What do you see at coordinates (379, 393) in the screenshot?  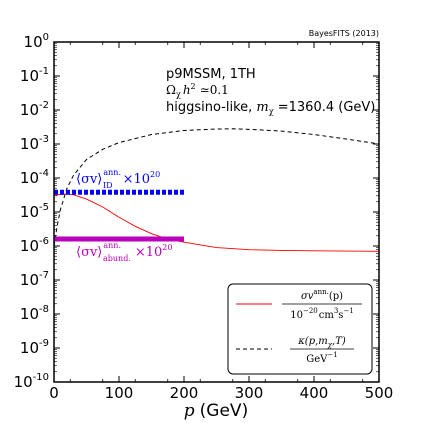 I see `x-tick-label-5: 500` at bounding box center [379, 393].